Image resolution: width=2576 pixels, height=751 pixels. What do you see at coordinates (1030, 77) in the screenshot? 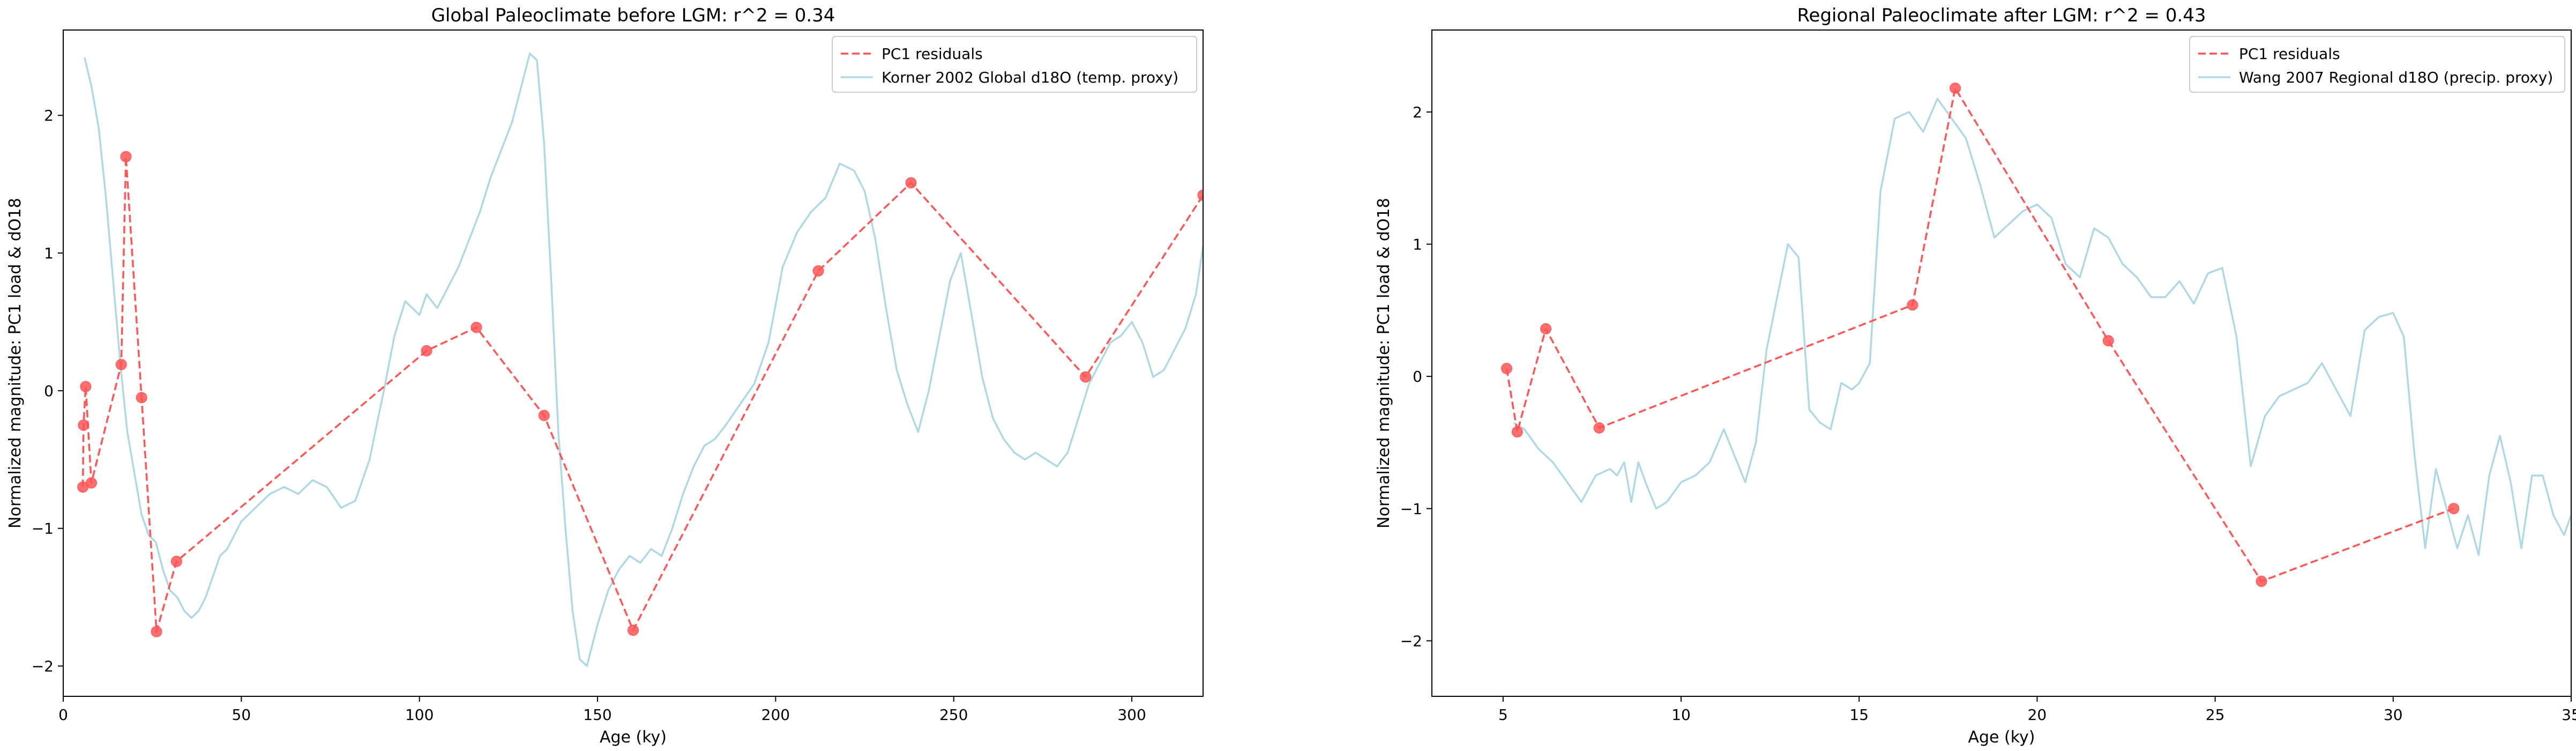
I see `chart-1-legend-label: Korner 2002 Global d18O (temp. proxy)` at bounding box center [1030, 77].